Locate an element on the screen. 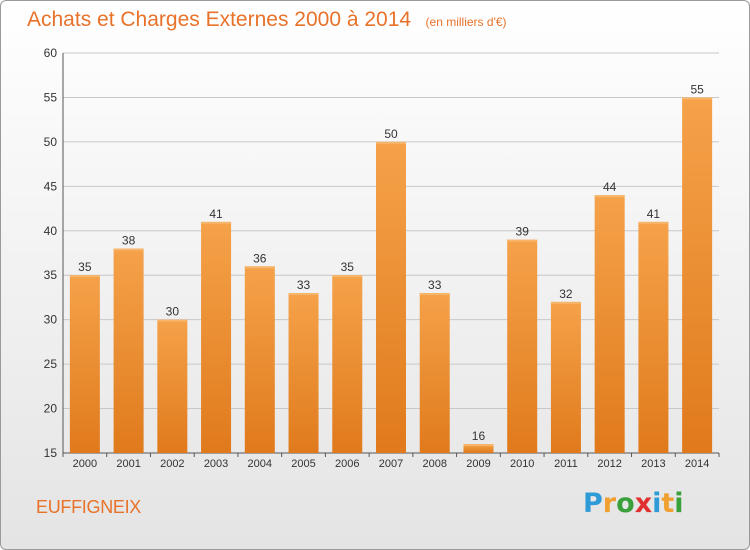 The height and width of the screenshot is (550, 750). value-label-2012: 44 is located at coordinates (610, 187).